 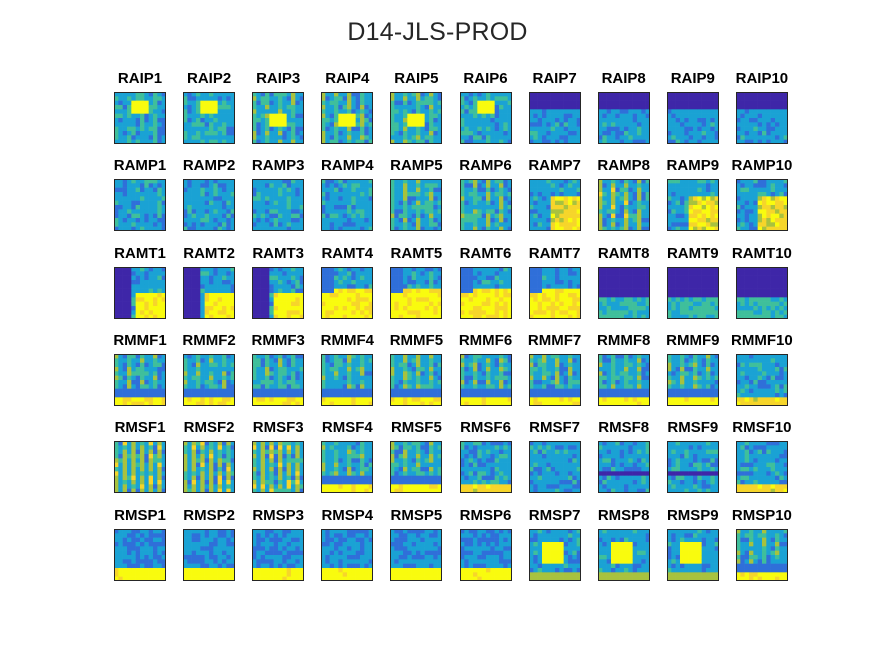 I want to click on panel-ramp10: RAMP10, so click(x=762, y=196).